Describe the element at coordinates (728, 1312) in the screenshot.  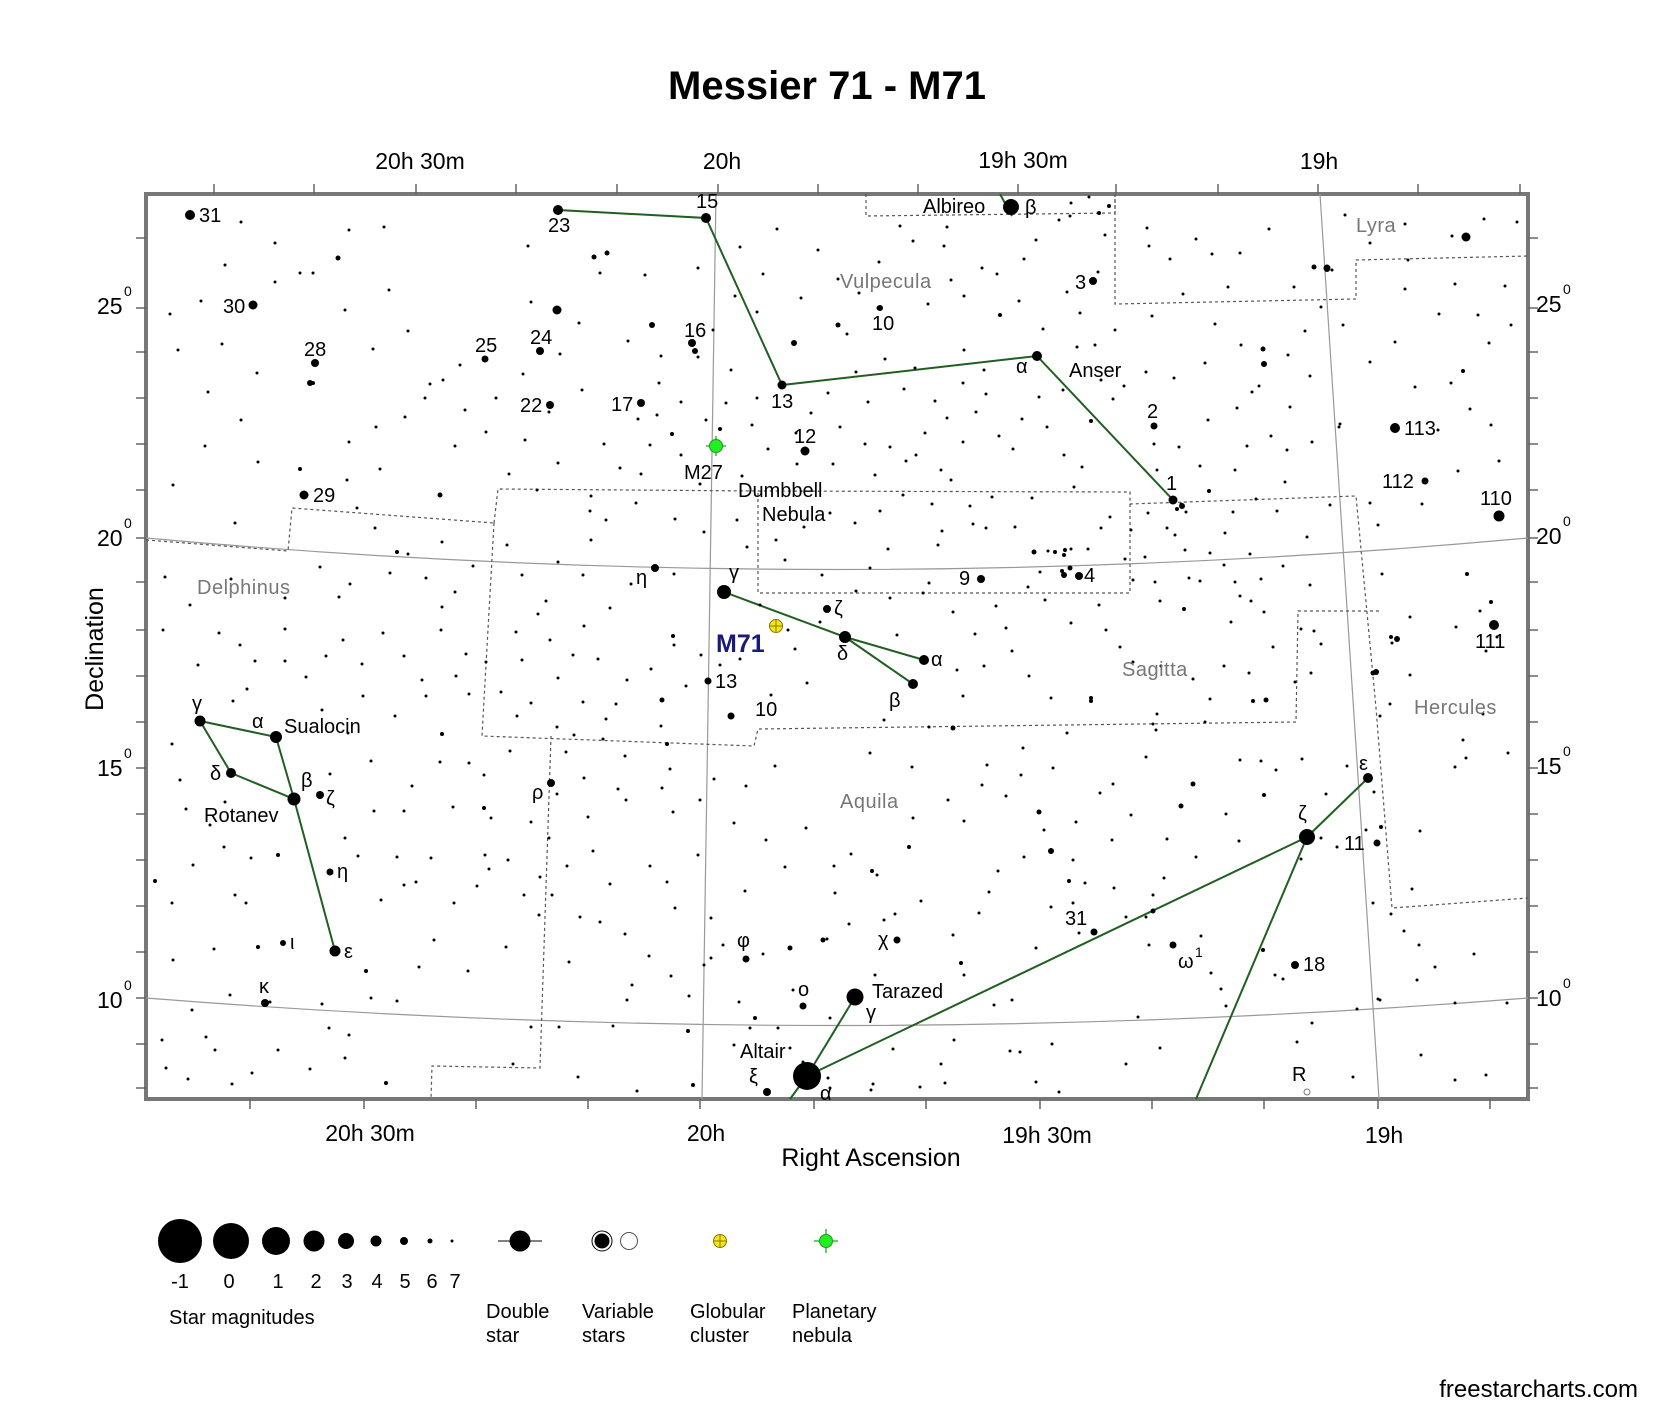
I see `legend-globular-cluster-line1: Globular` at that location.